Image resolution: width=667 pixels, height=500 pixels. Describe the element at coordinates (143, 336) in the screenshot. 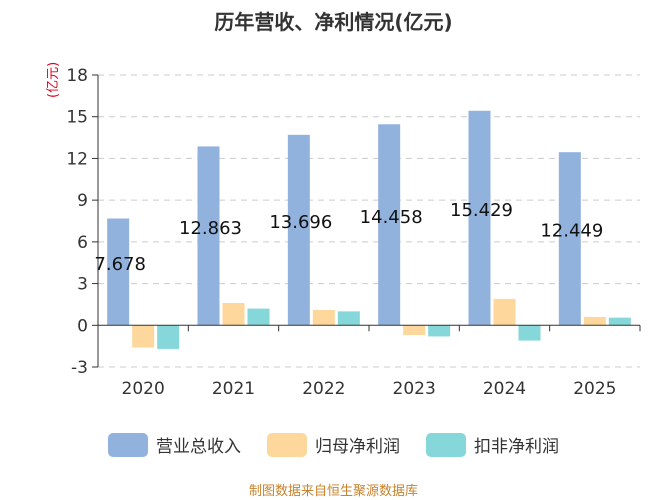

I see `bar-2-2020` at that location.